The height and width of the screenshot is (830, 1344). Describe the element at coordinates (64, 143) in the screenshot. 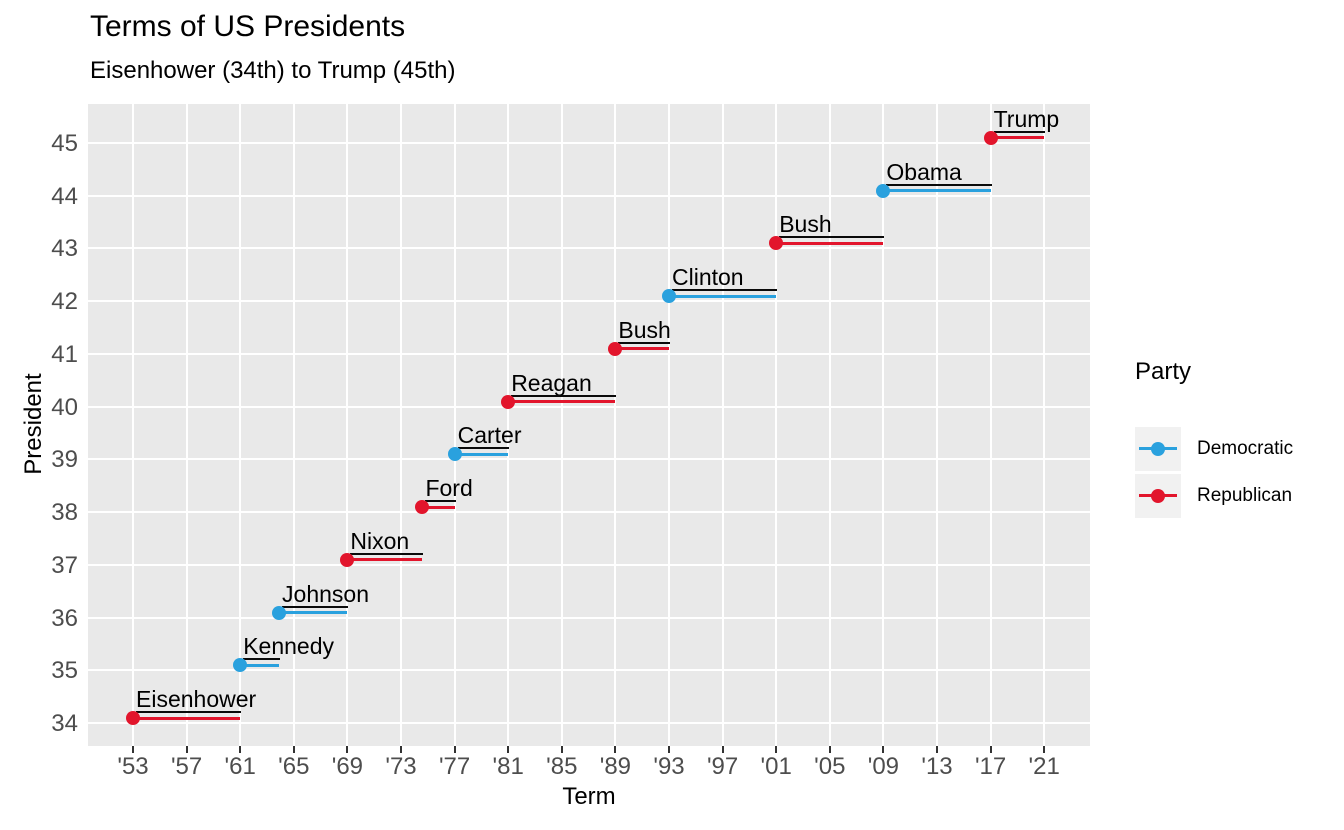

I see `y-tick-label: 45` at that location.